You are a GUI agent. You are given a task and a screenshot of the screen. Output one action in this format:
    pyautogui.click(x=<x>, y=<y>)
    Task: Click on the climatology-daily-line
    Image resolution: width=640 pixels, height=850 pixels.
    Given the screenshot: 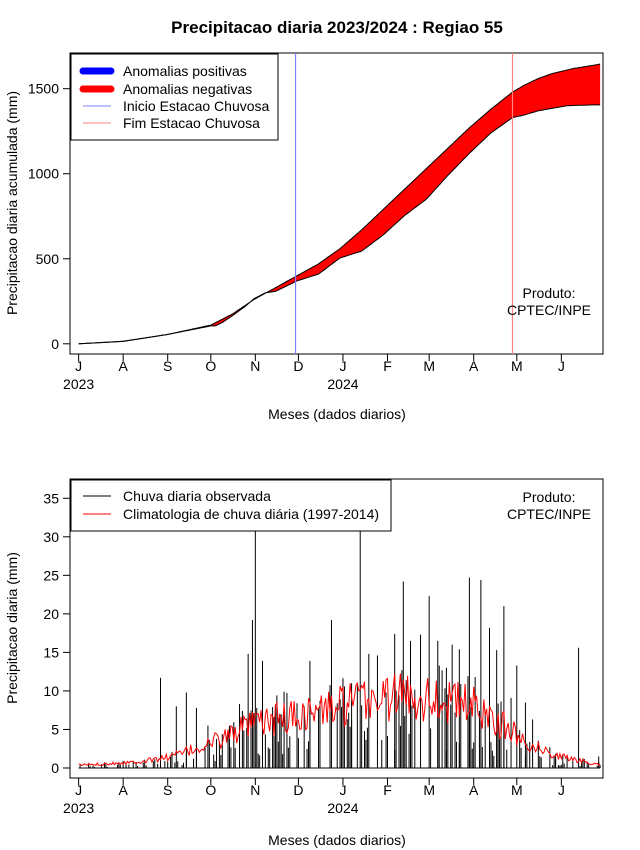 What is the action you would take?
    pyautogui.click(x=339, y=720)
    